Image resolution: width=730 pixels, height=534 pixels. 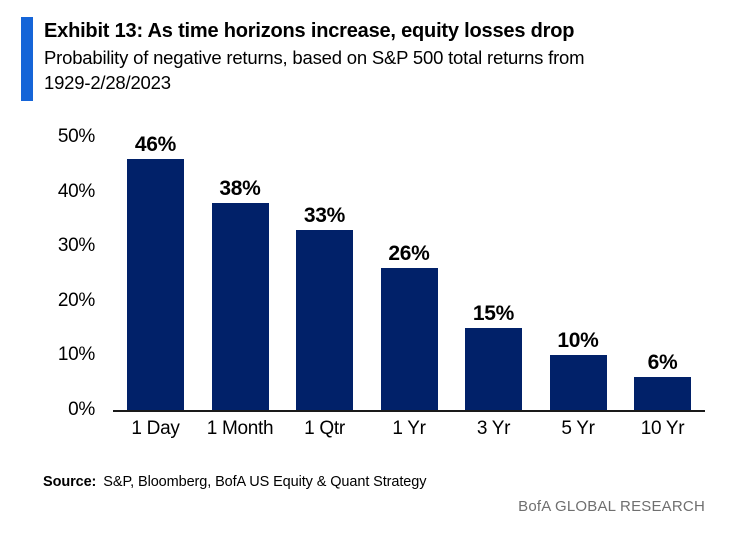 I want to click on bar-group: 6%, so click(x=662, y=380).